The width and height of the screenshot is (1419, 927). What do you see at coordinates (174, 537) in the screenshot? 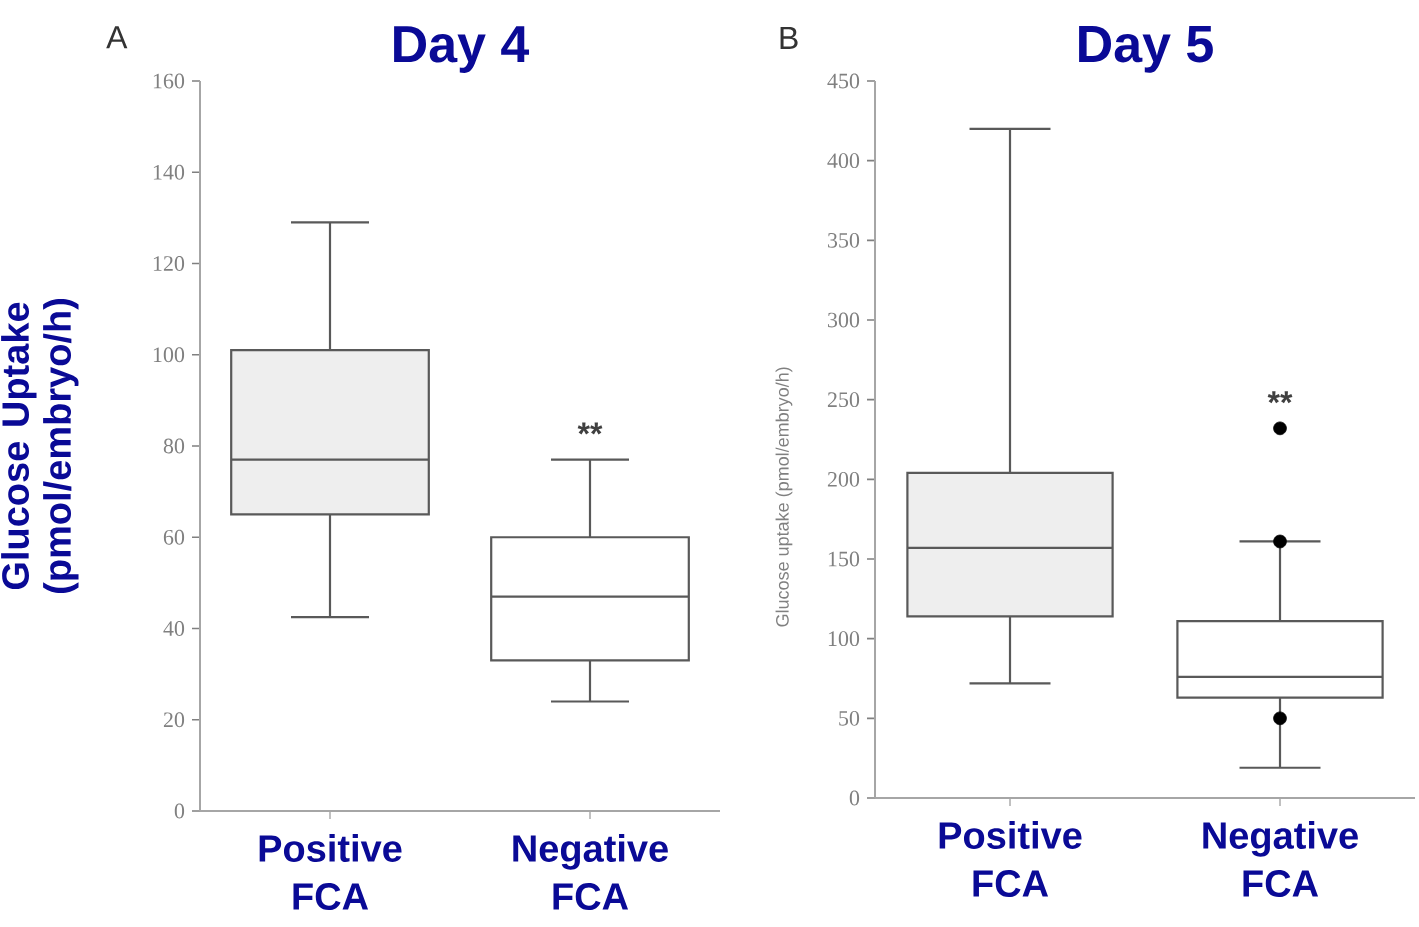
I see `y-tick-label: 60` at bounding box center [174, 537].